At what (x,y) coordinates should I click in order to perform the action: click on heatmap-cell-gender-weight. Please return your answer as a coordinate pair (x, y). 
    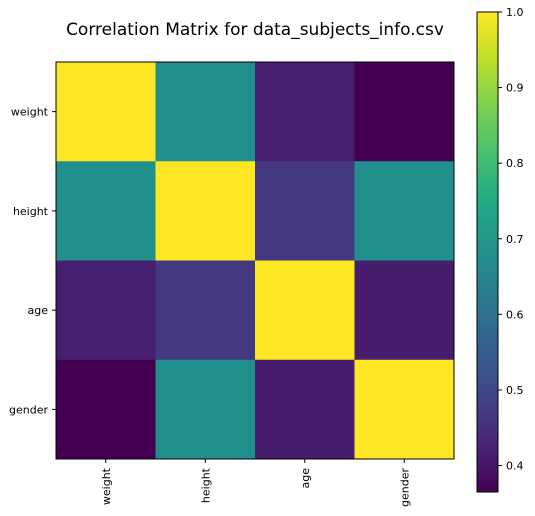
    Looking at the image, I should click on (106, 409).